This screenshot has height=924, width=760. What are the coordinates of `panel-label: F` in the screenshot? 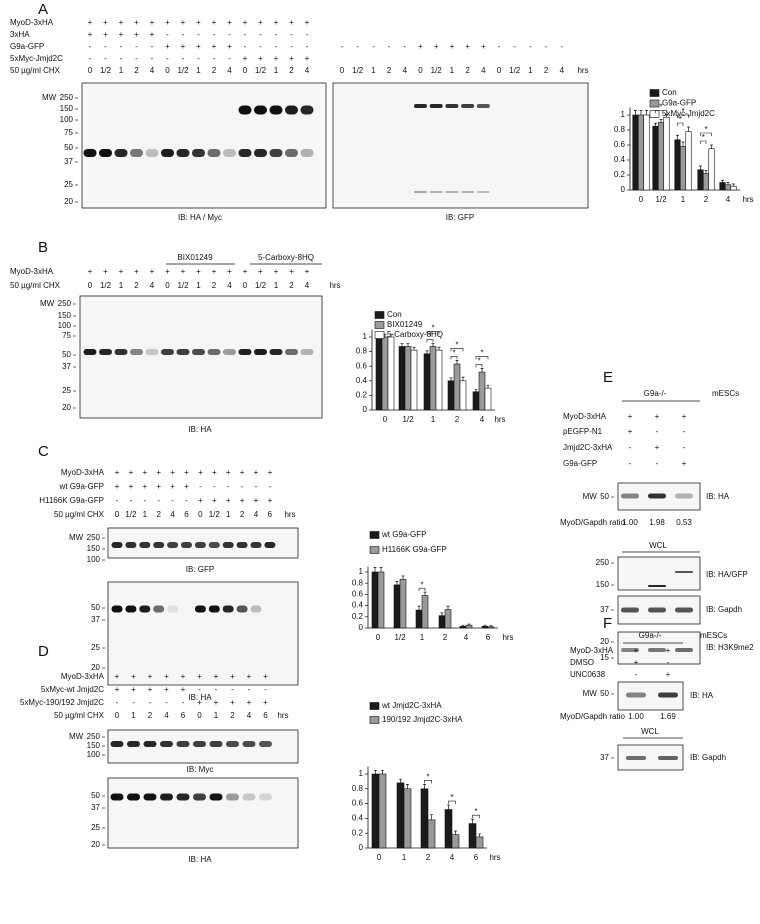 It's located at (607, 623).